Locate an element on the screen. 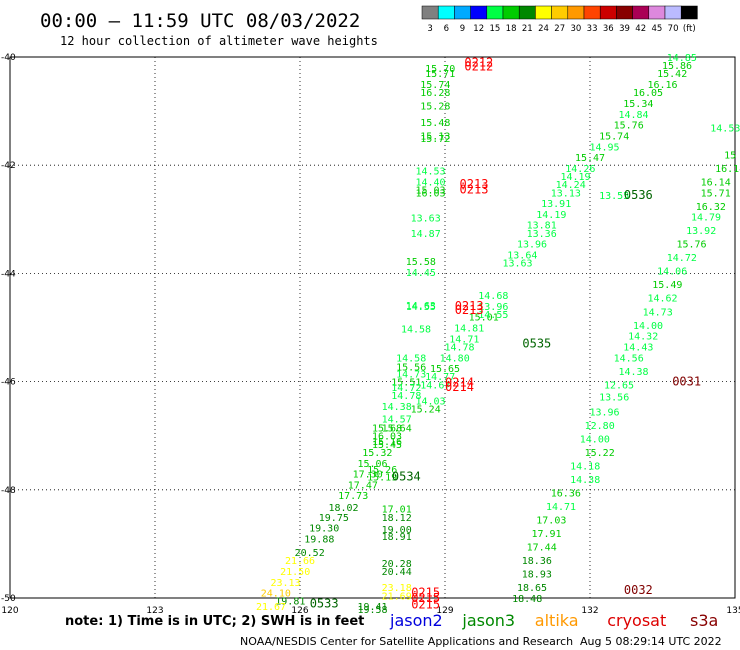 The width and height of the screenshot is (740, 650). colorbar-label: 15 is located at coordinates (494, 29).